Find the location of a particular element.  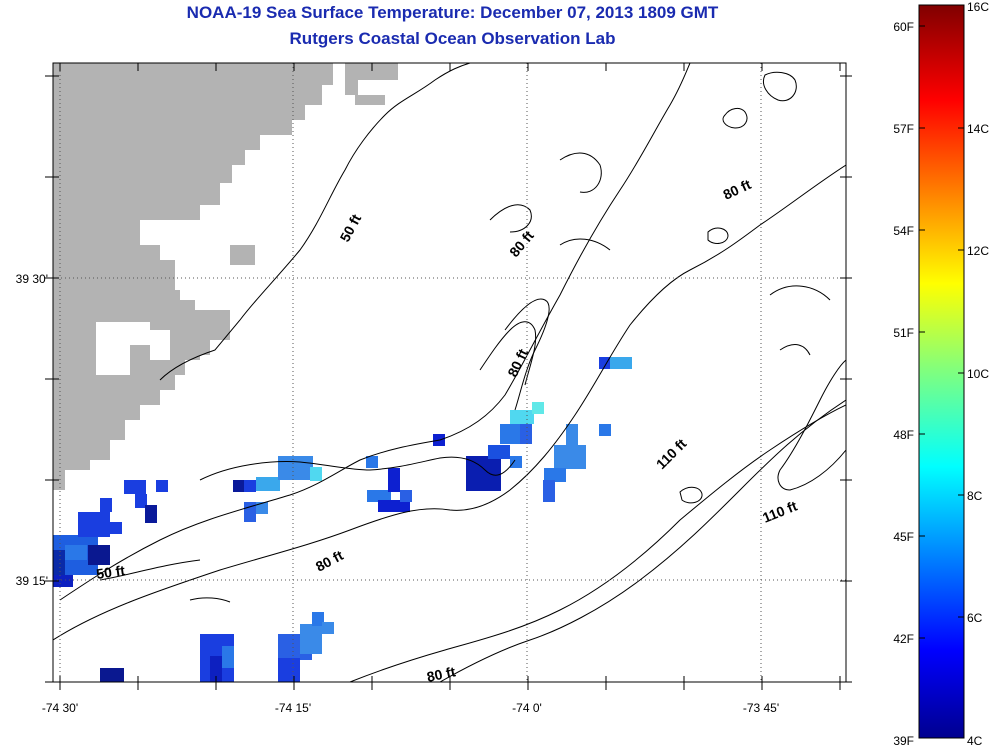

colorbar-f-label: 48F is located at coordinates (903, 435).